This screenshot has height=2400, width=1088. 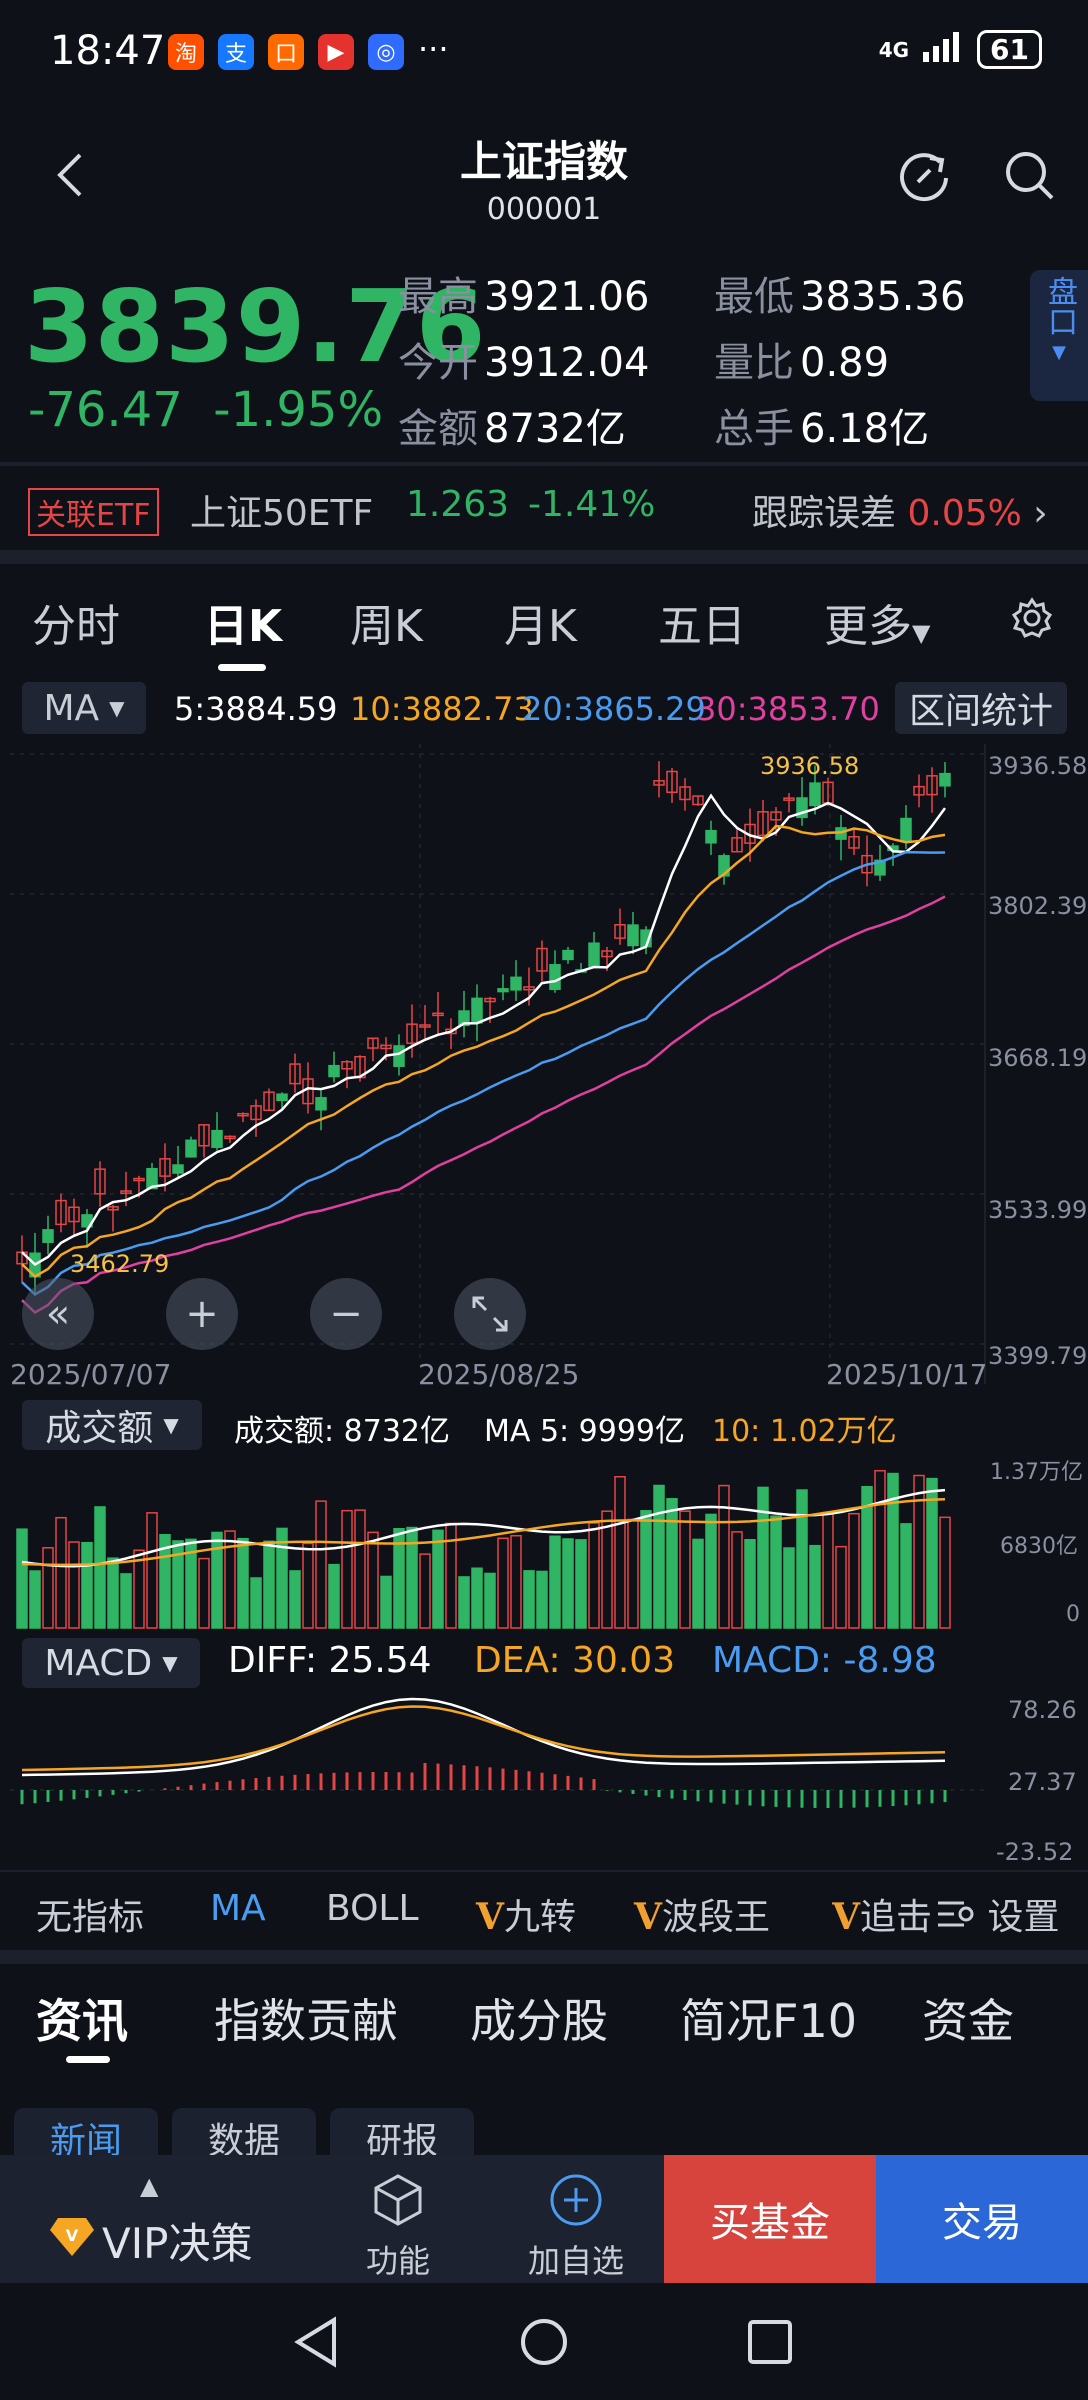 What do you see at coordinates (372, 1908) in the screenshot?
I see `indicator-boll: BOLL` at bounding box center [372, 1908].